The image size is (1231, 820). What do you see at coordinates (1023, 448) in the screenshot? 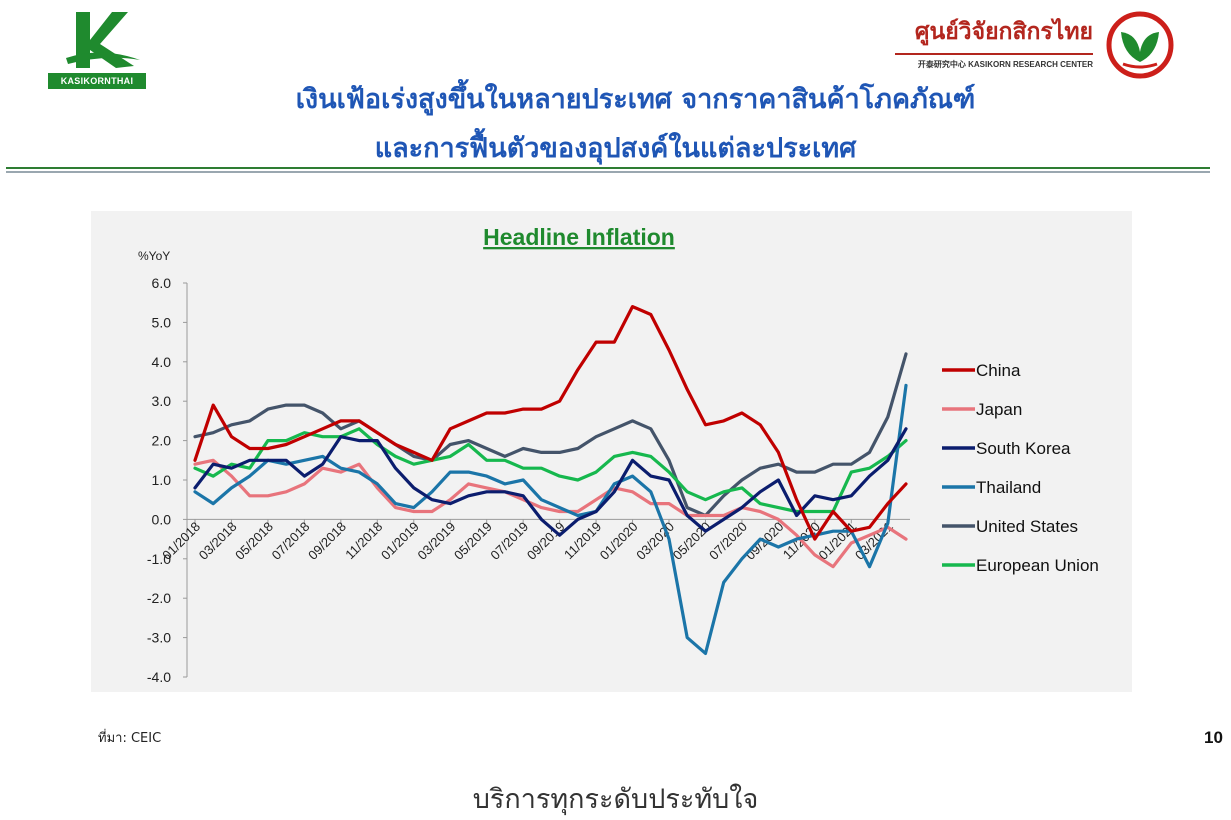
I see `legend-label: South Korea` at bounding box center [1023, 448].